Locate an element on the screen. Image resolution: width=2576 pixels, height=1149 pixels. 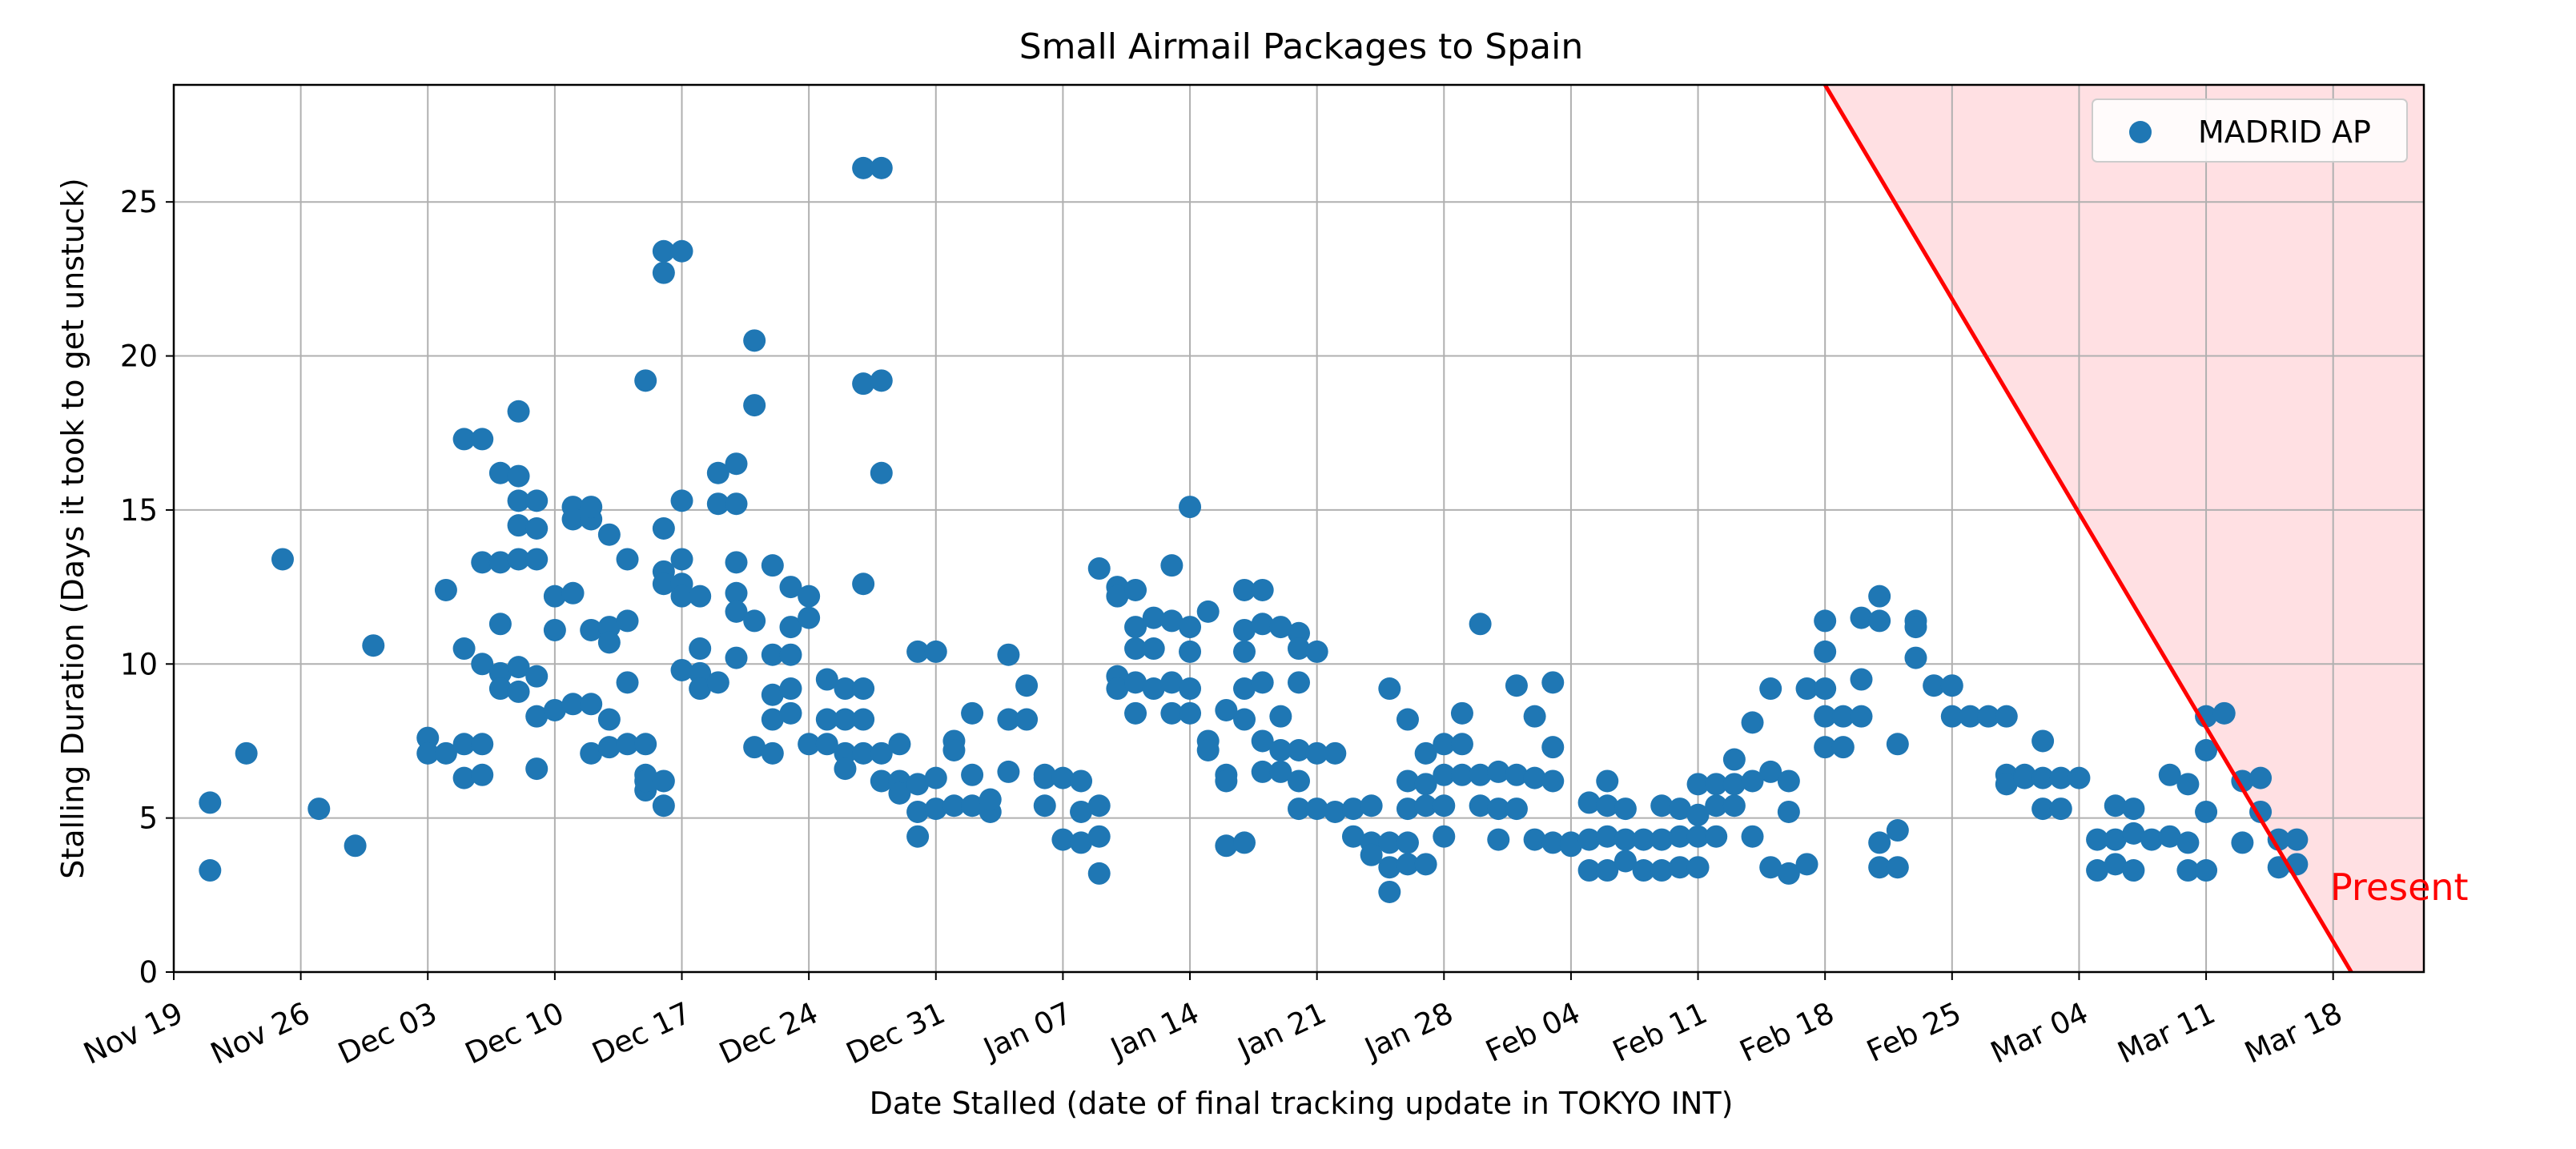
y-tick-label: 20 is located at coordinates (139, 356).